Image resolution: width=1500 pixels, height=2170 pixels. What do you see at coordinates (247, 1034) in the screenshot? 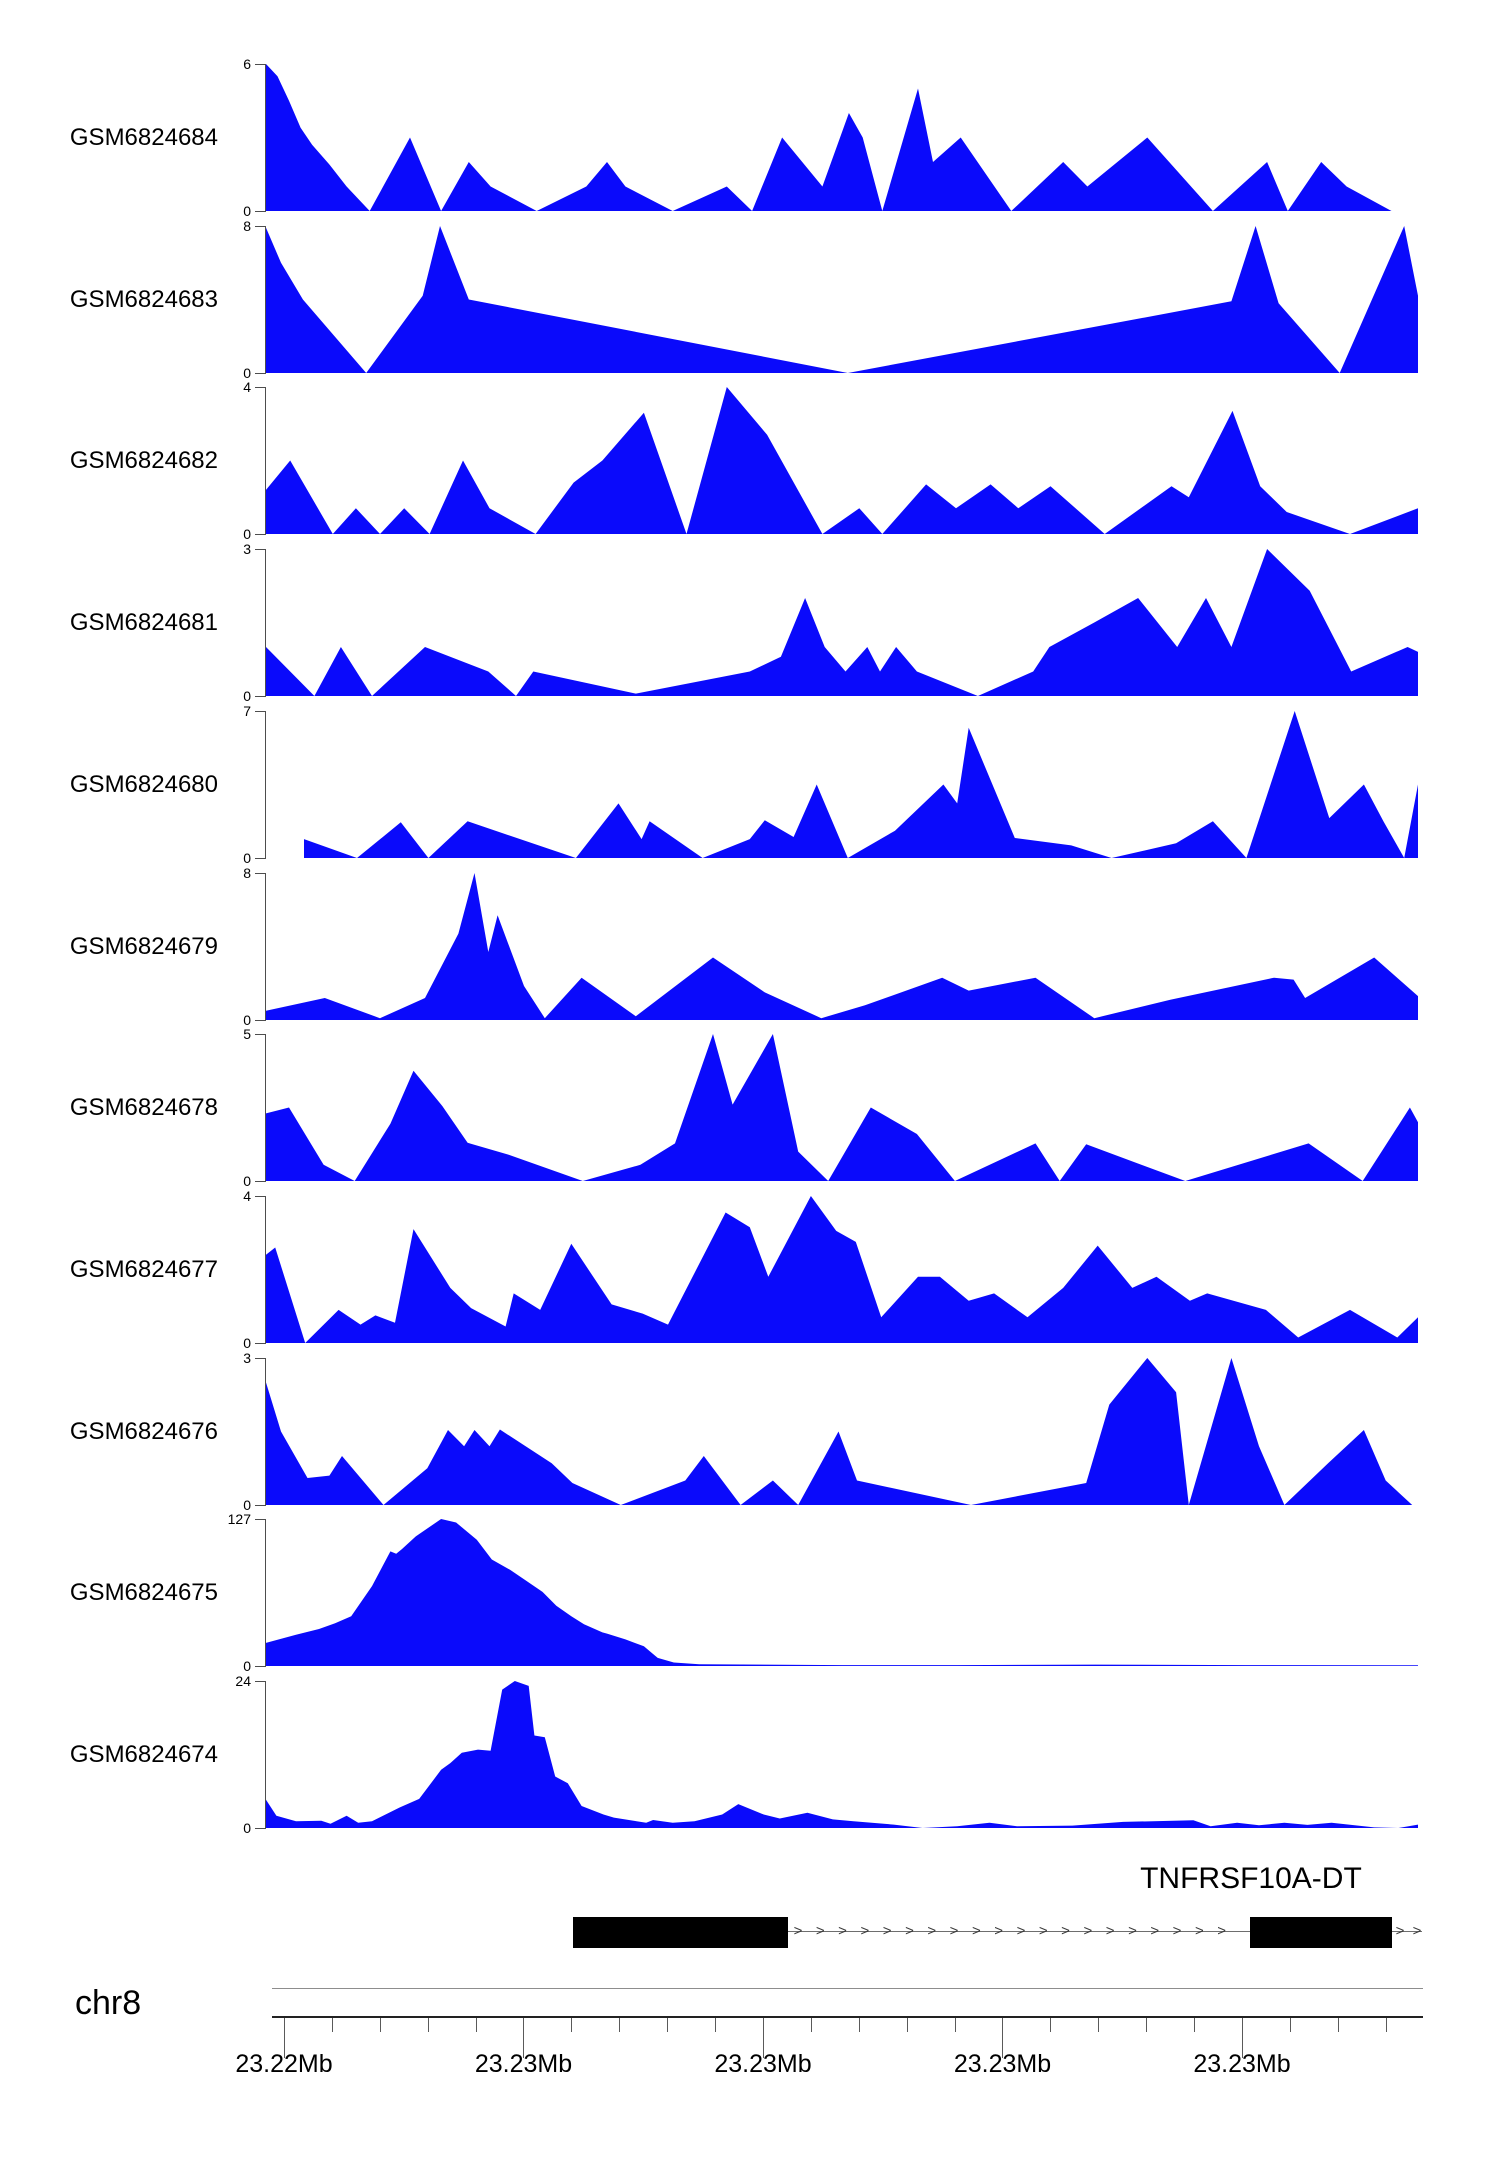
I see `y-max-label: 5` at bounding box center [247, 1034].